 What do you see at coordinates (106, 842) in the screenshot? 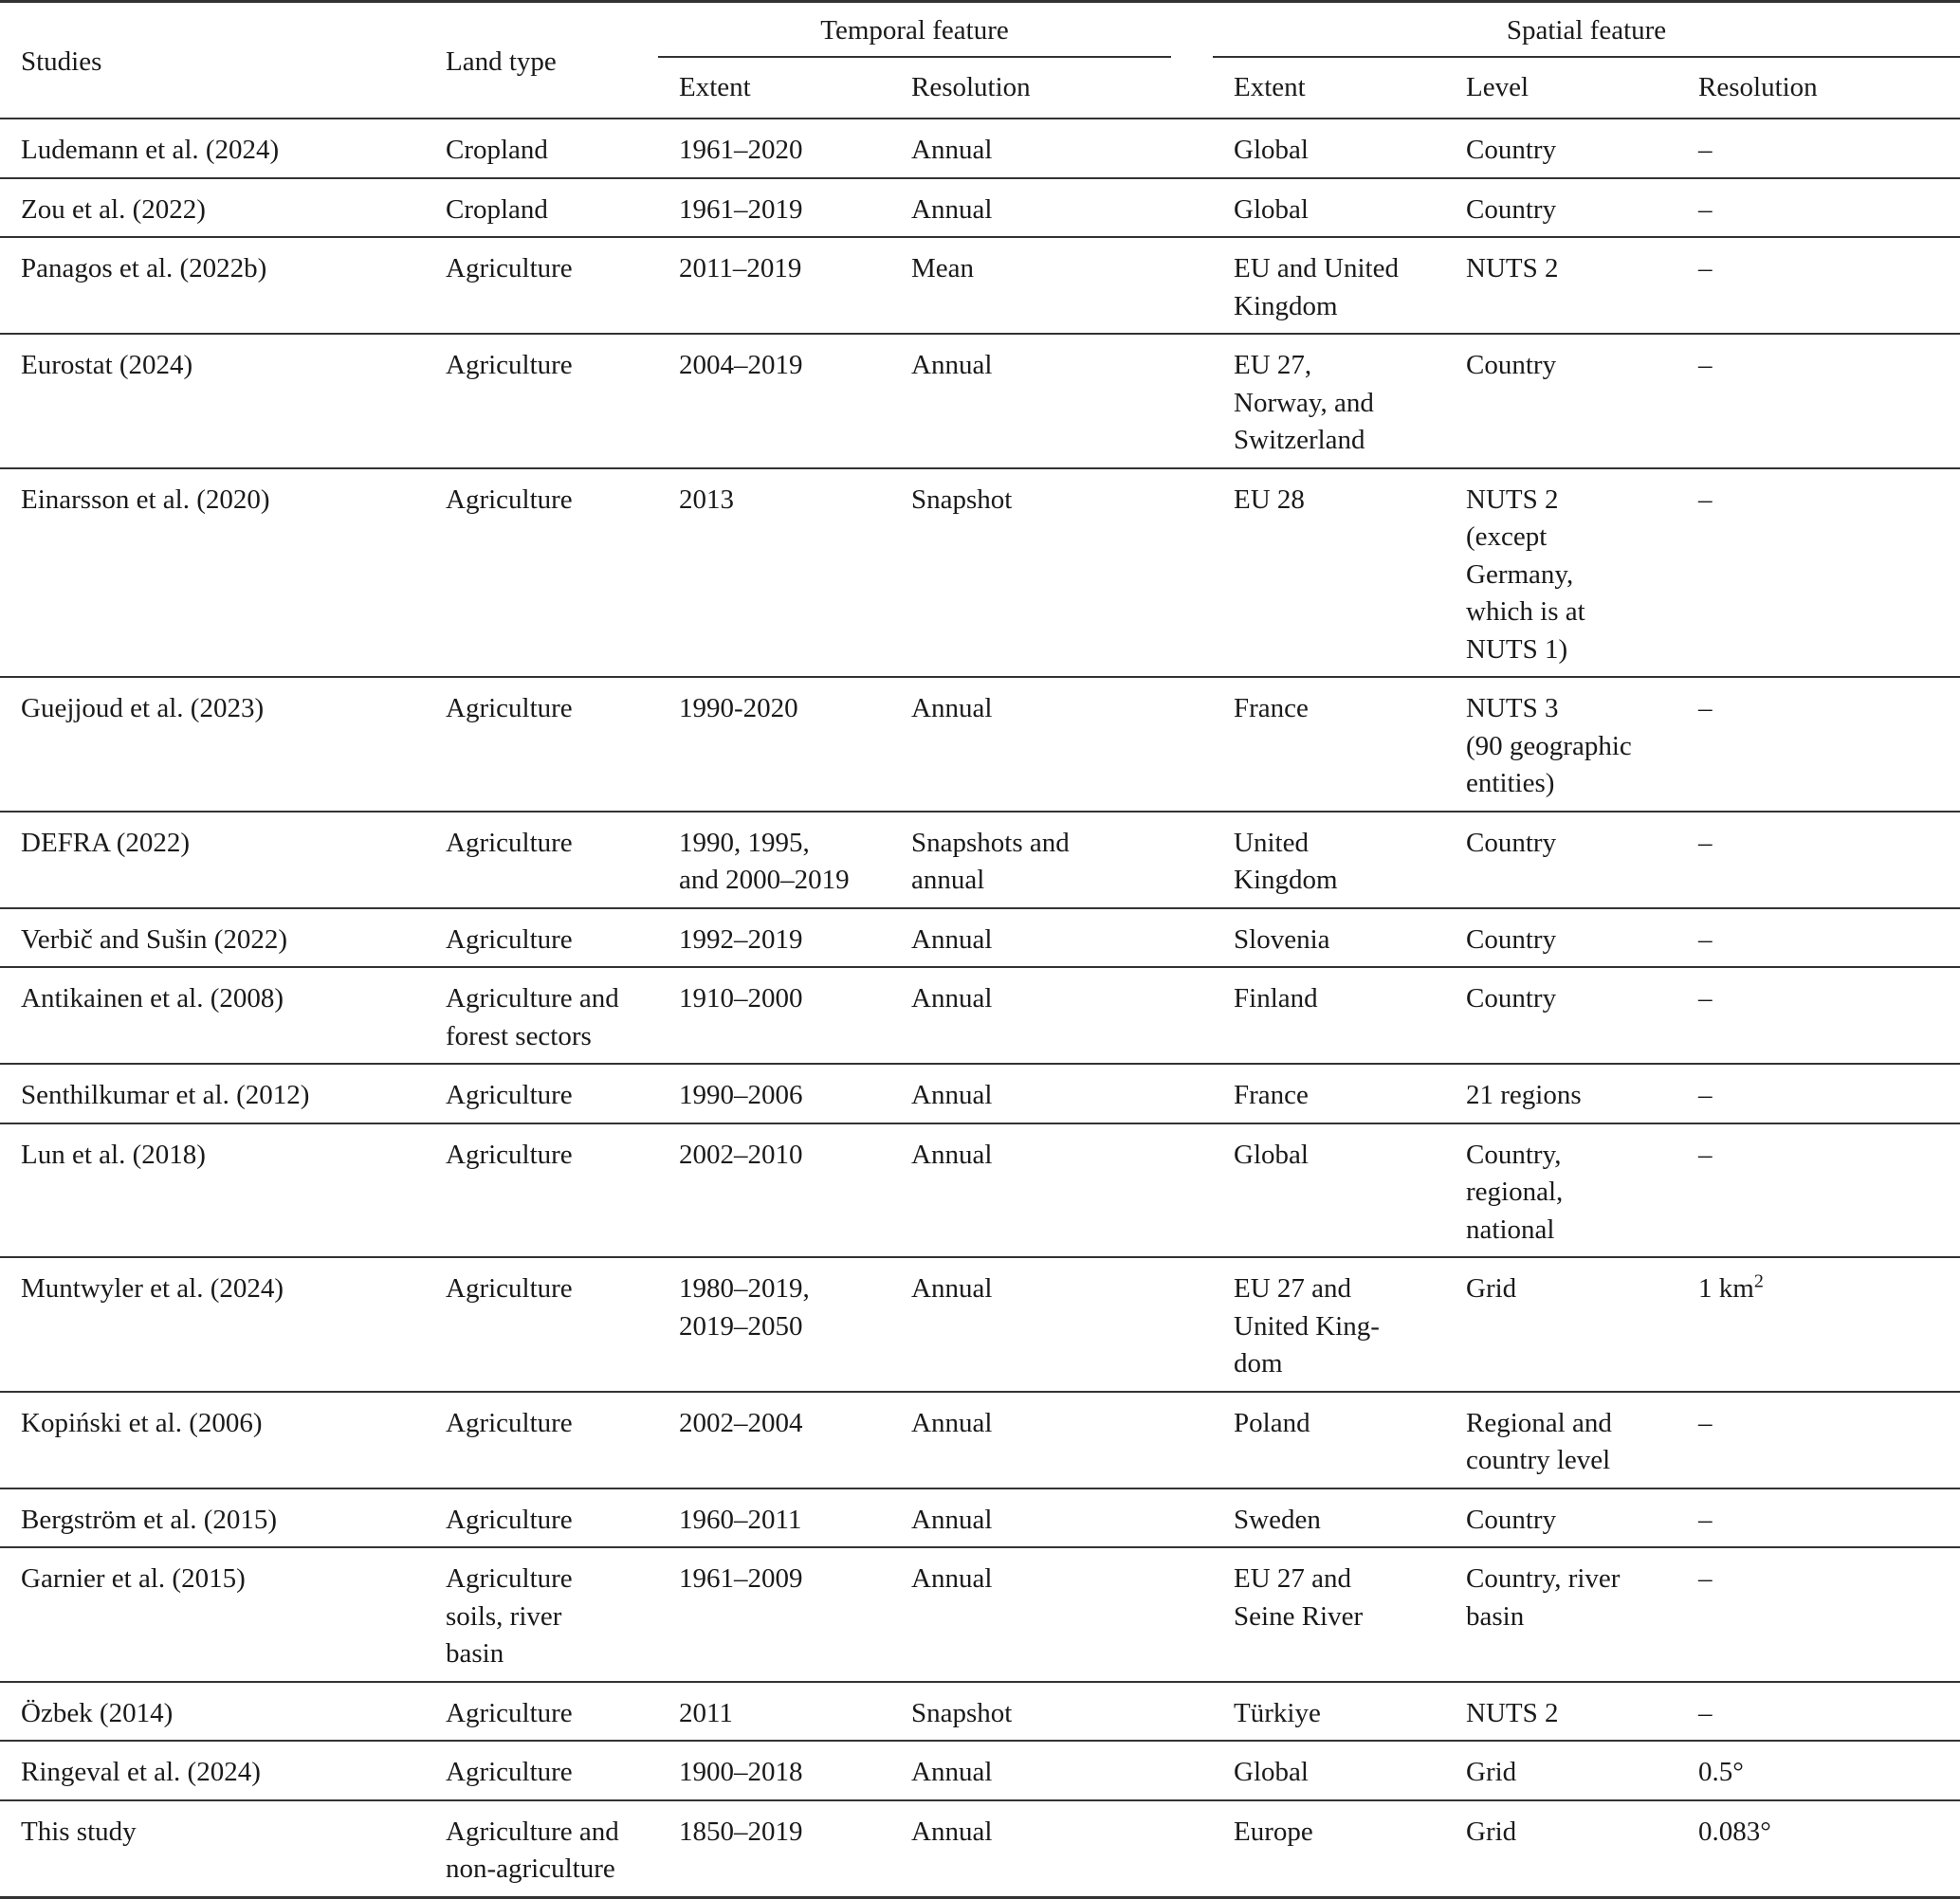
I see `study-text: DEFRA (2022)` at bounding box center [106, 842].